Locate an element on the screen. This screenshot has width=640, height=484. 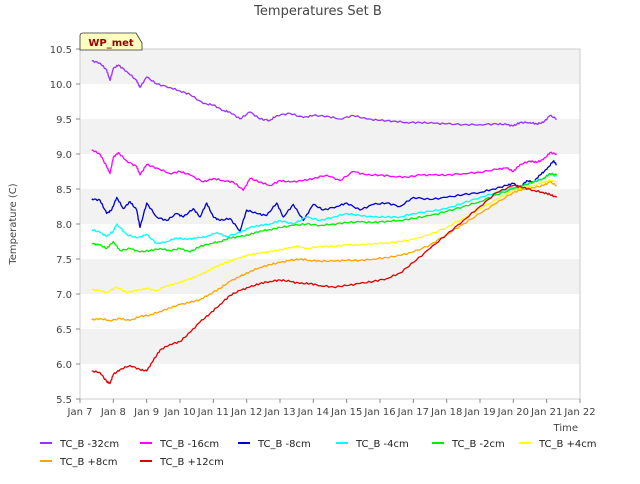
legend-item: TC_B +8cm is located at coordinates (79, 462).